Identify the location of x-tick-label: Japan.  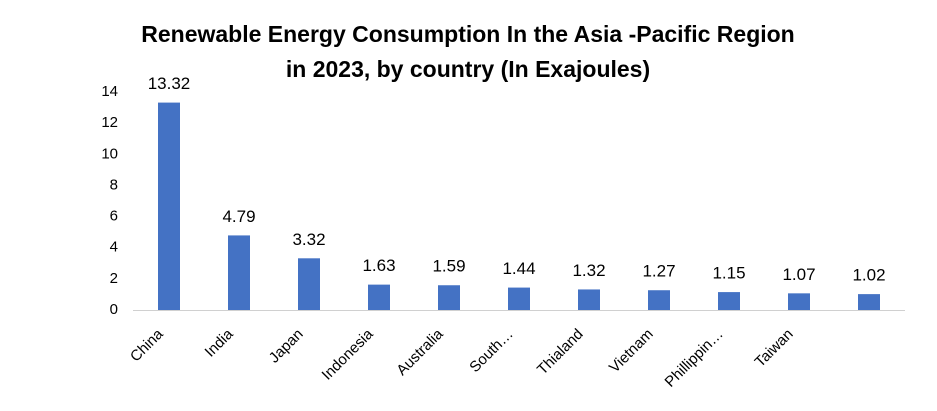
(286, 346).